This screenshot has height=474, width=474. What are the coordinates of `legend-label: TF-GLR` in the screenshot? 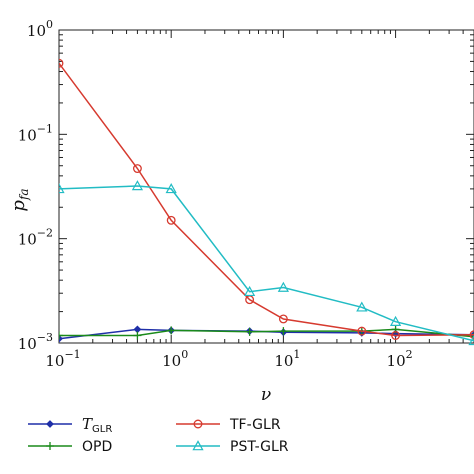 It's located at (255, 425).